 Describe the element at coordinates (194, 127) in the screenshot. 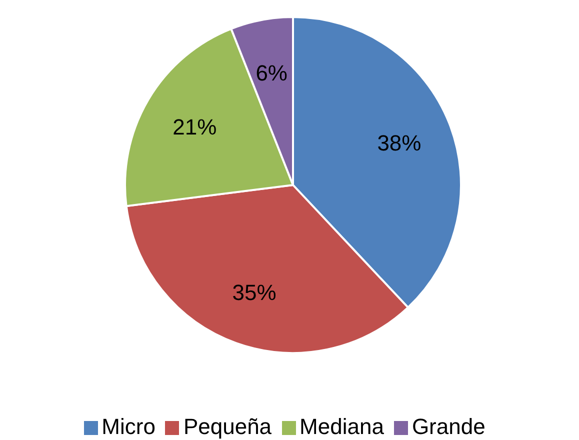

I see `data-label: 21%` at that location.